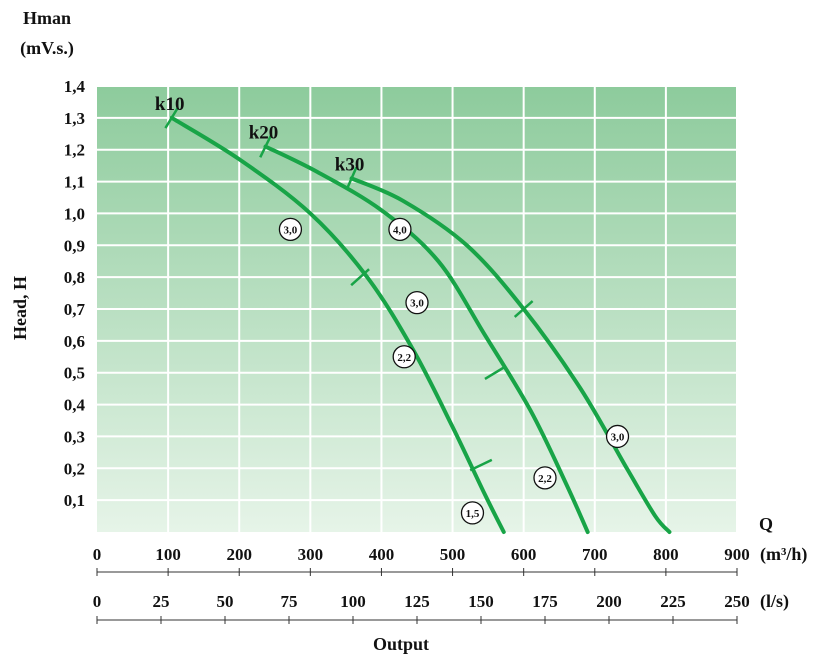  I want to click on y-tick-label: 0,2, so click(74, 468).